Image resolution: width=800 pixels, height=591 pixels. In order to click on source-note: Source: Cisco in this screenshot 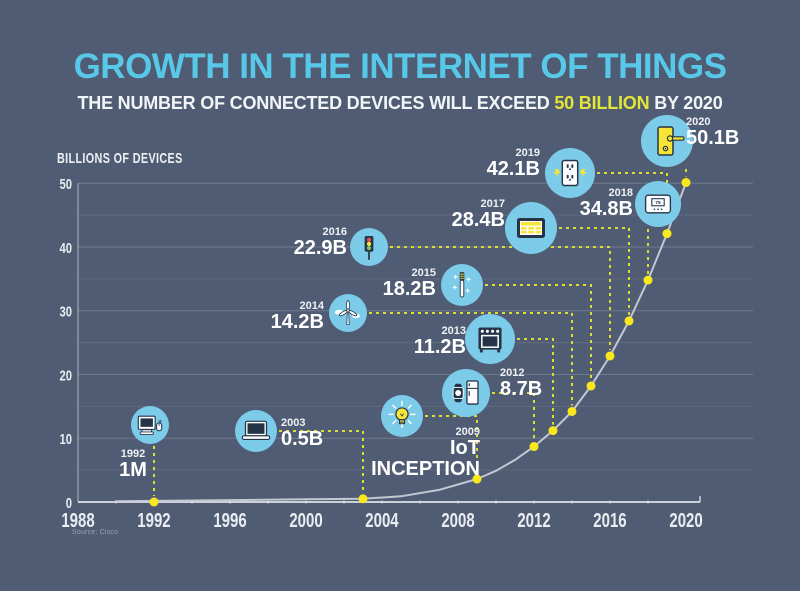, I will do `click(95, 532)`.